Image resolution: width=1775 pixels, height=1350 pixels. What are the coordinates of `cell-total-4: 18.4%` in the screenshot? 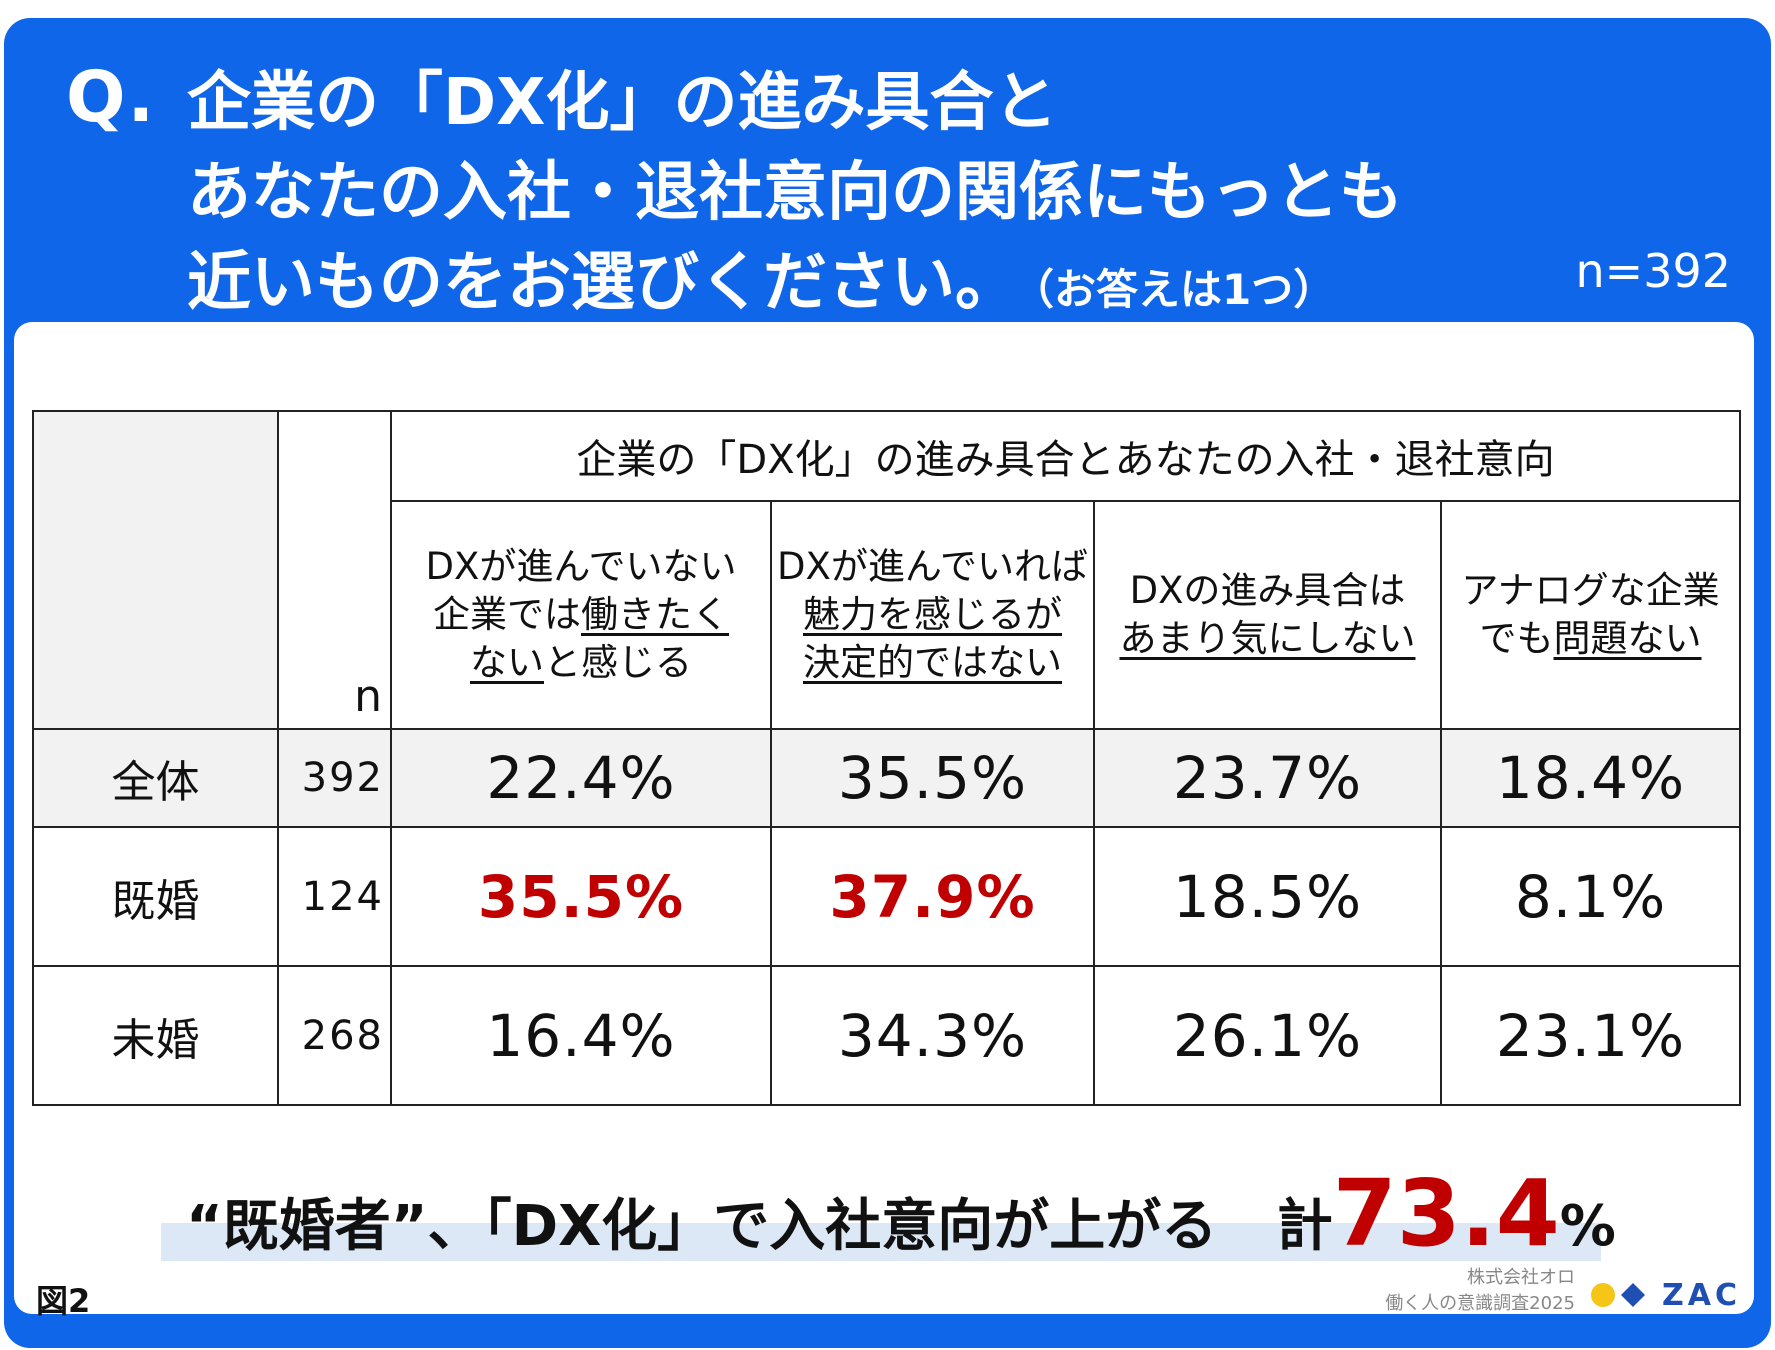 It's located at (1590, 778).